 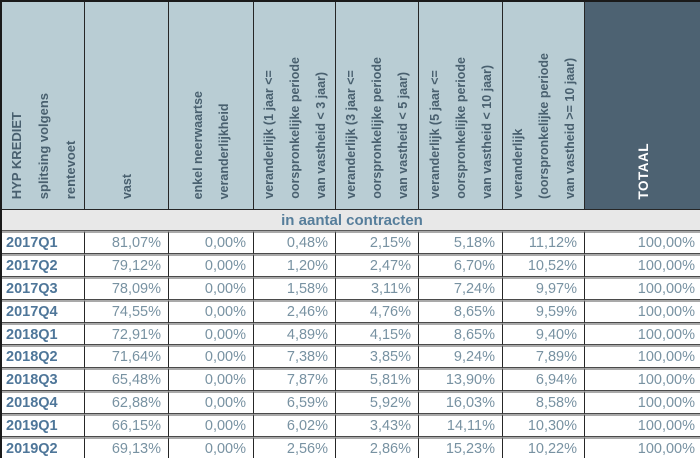 I want to click on cell-vast: 69,13%, so click(x=126, y=447).